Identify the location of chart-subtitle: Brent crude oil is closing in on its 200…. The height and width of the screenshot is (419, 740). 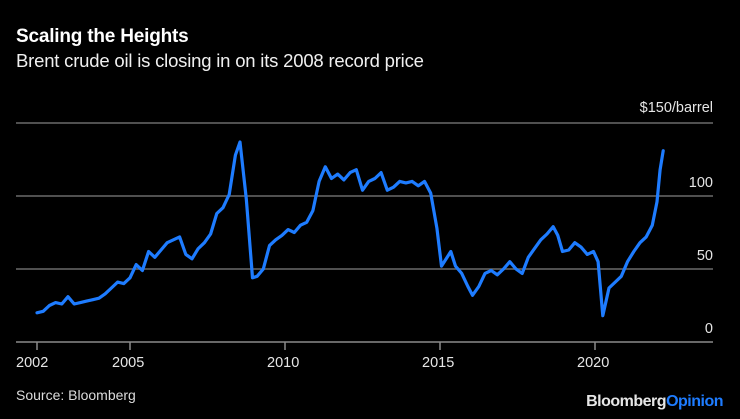
(220, 60).